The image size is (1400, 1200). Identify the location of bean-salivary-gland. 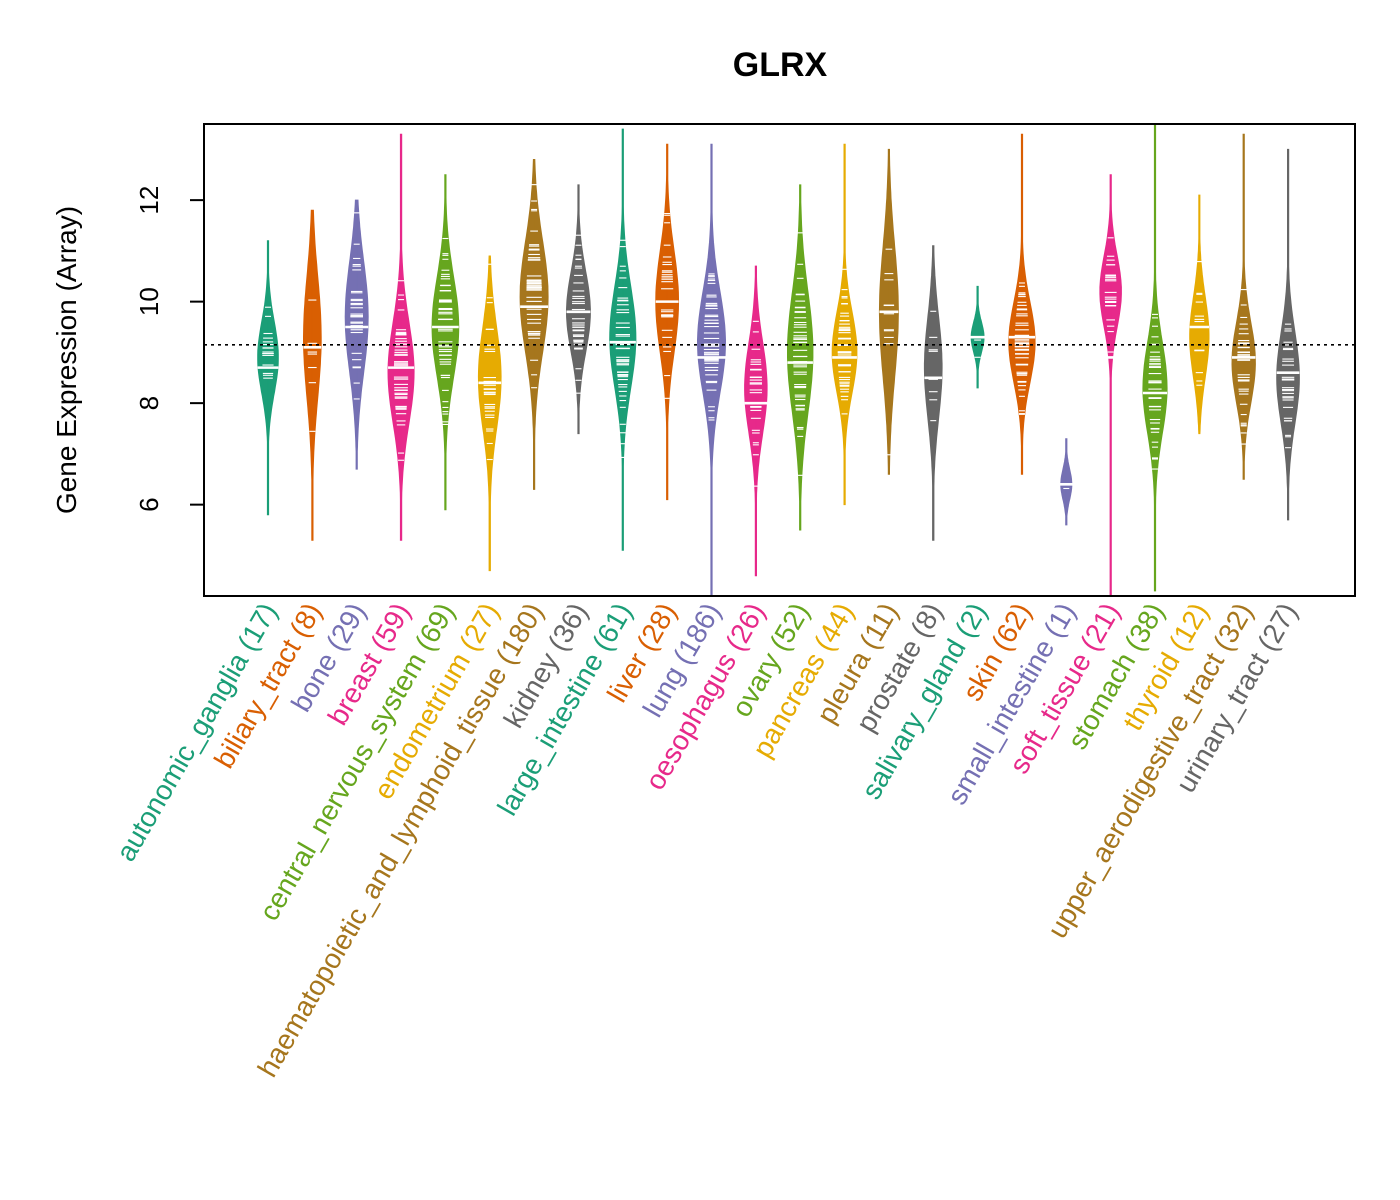
(977, 337).